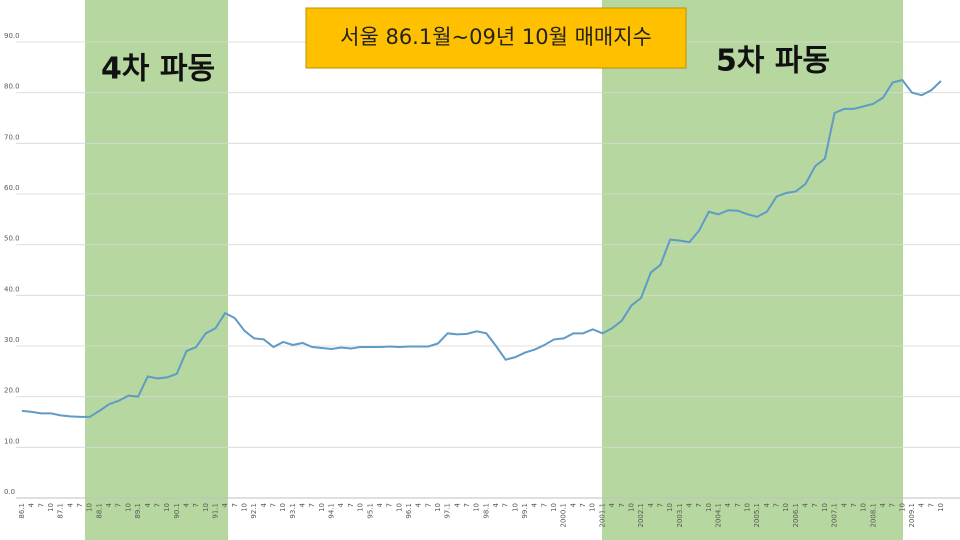  What do you see at coordinates (254, 511) in the screenshot?
I see `x-tick-label: 92.1` at bounding box center [254, 511].